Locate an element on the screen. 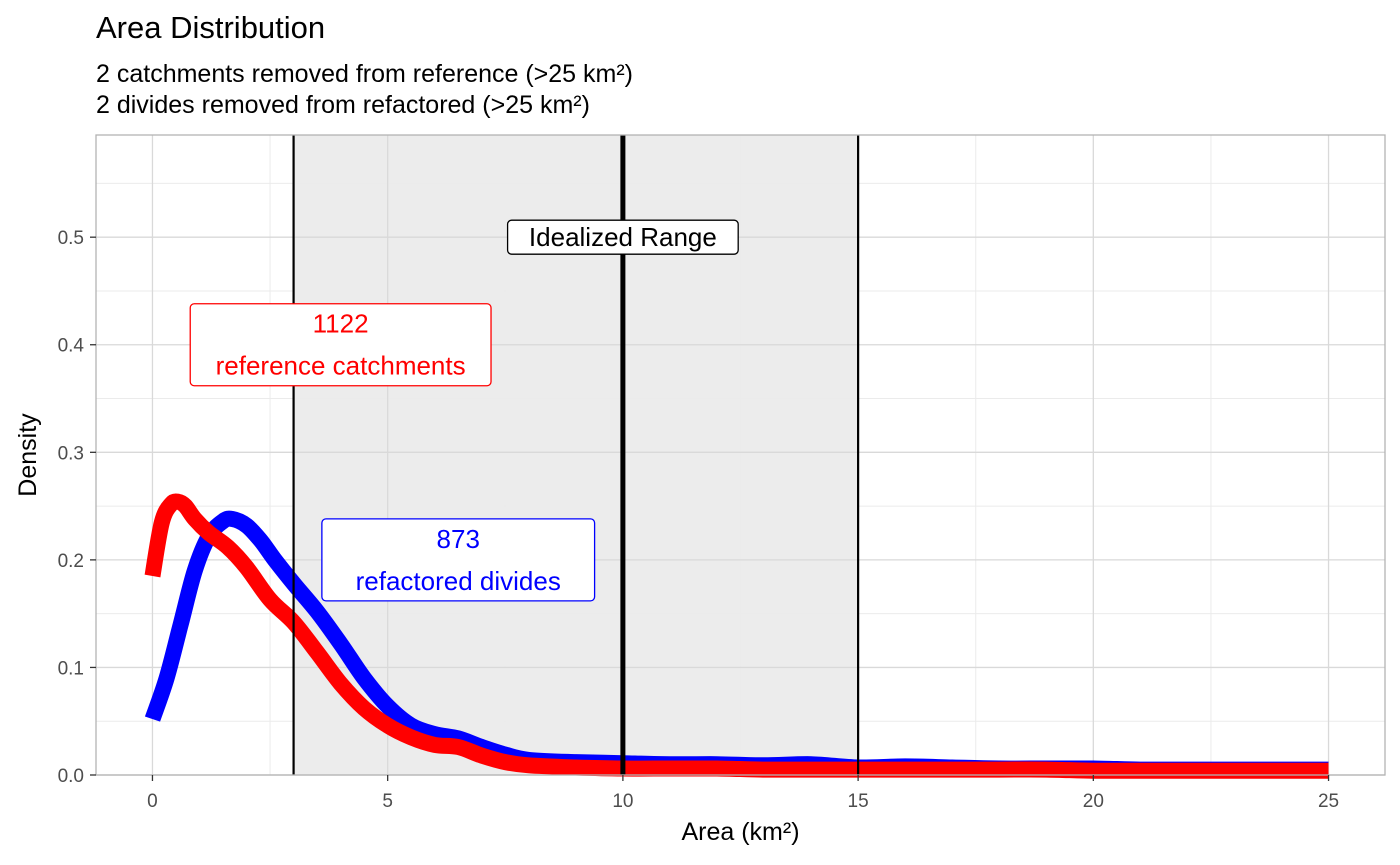 The image size is (1400, 865). annotation-text-reference: 1122 is located at coordinates (341, 324).